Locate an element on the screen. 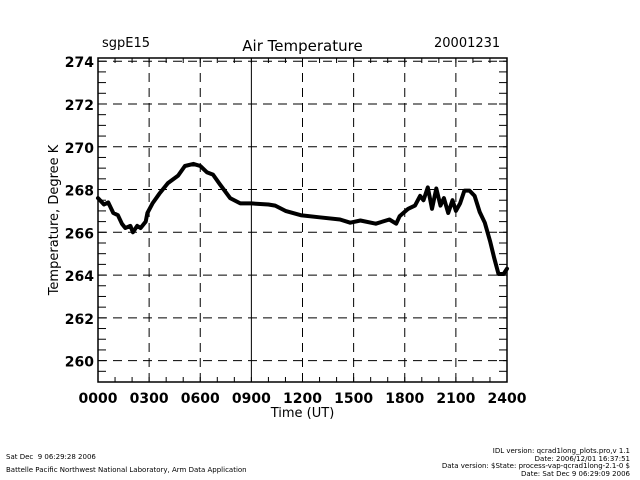 This screenshot has width=640, height=480. y-tick-label: 274 is located at coordinates (79, 63).